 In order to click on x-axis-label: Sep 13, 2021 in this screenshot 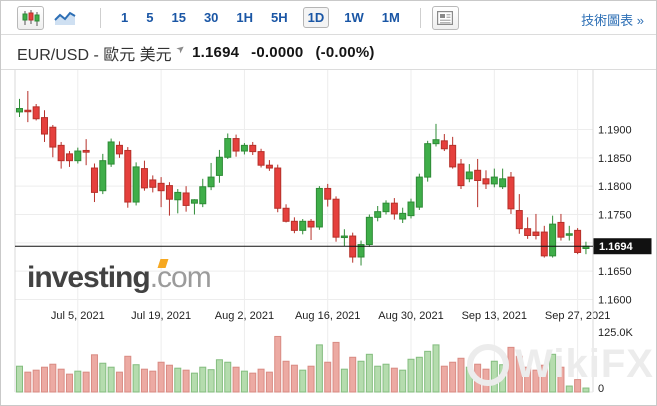, I will do `click(494, 316)`.